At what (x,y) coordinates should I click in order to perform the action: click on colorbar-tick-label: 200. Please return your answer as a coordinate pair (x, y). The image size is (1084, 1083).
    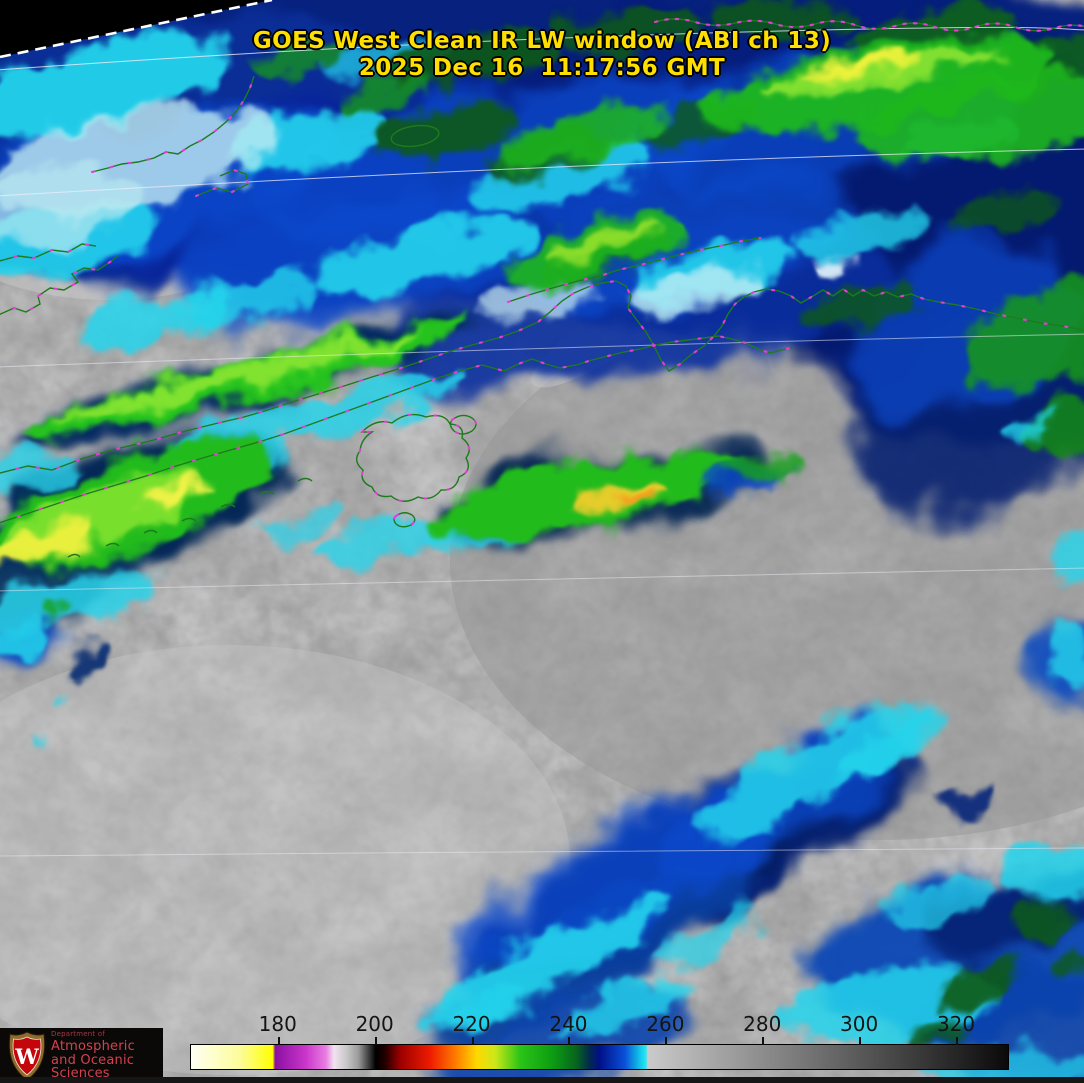
    Looking at the image, I should click on (374, 1024).